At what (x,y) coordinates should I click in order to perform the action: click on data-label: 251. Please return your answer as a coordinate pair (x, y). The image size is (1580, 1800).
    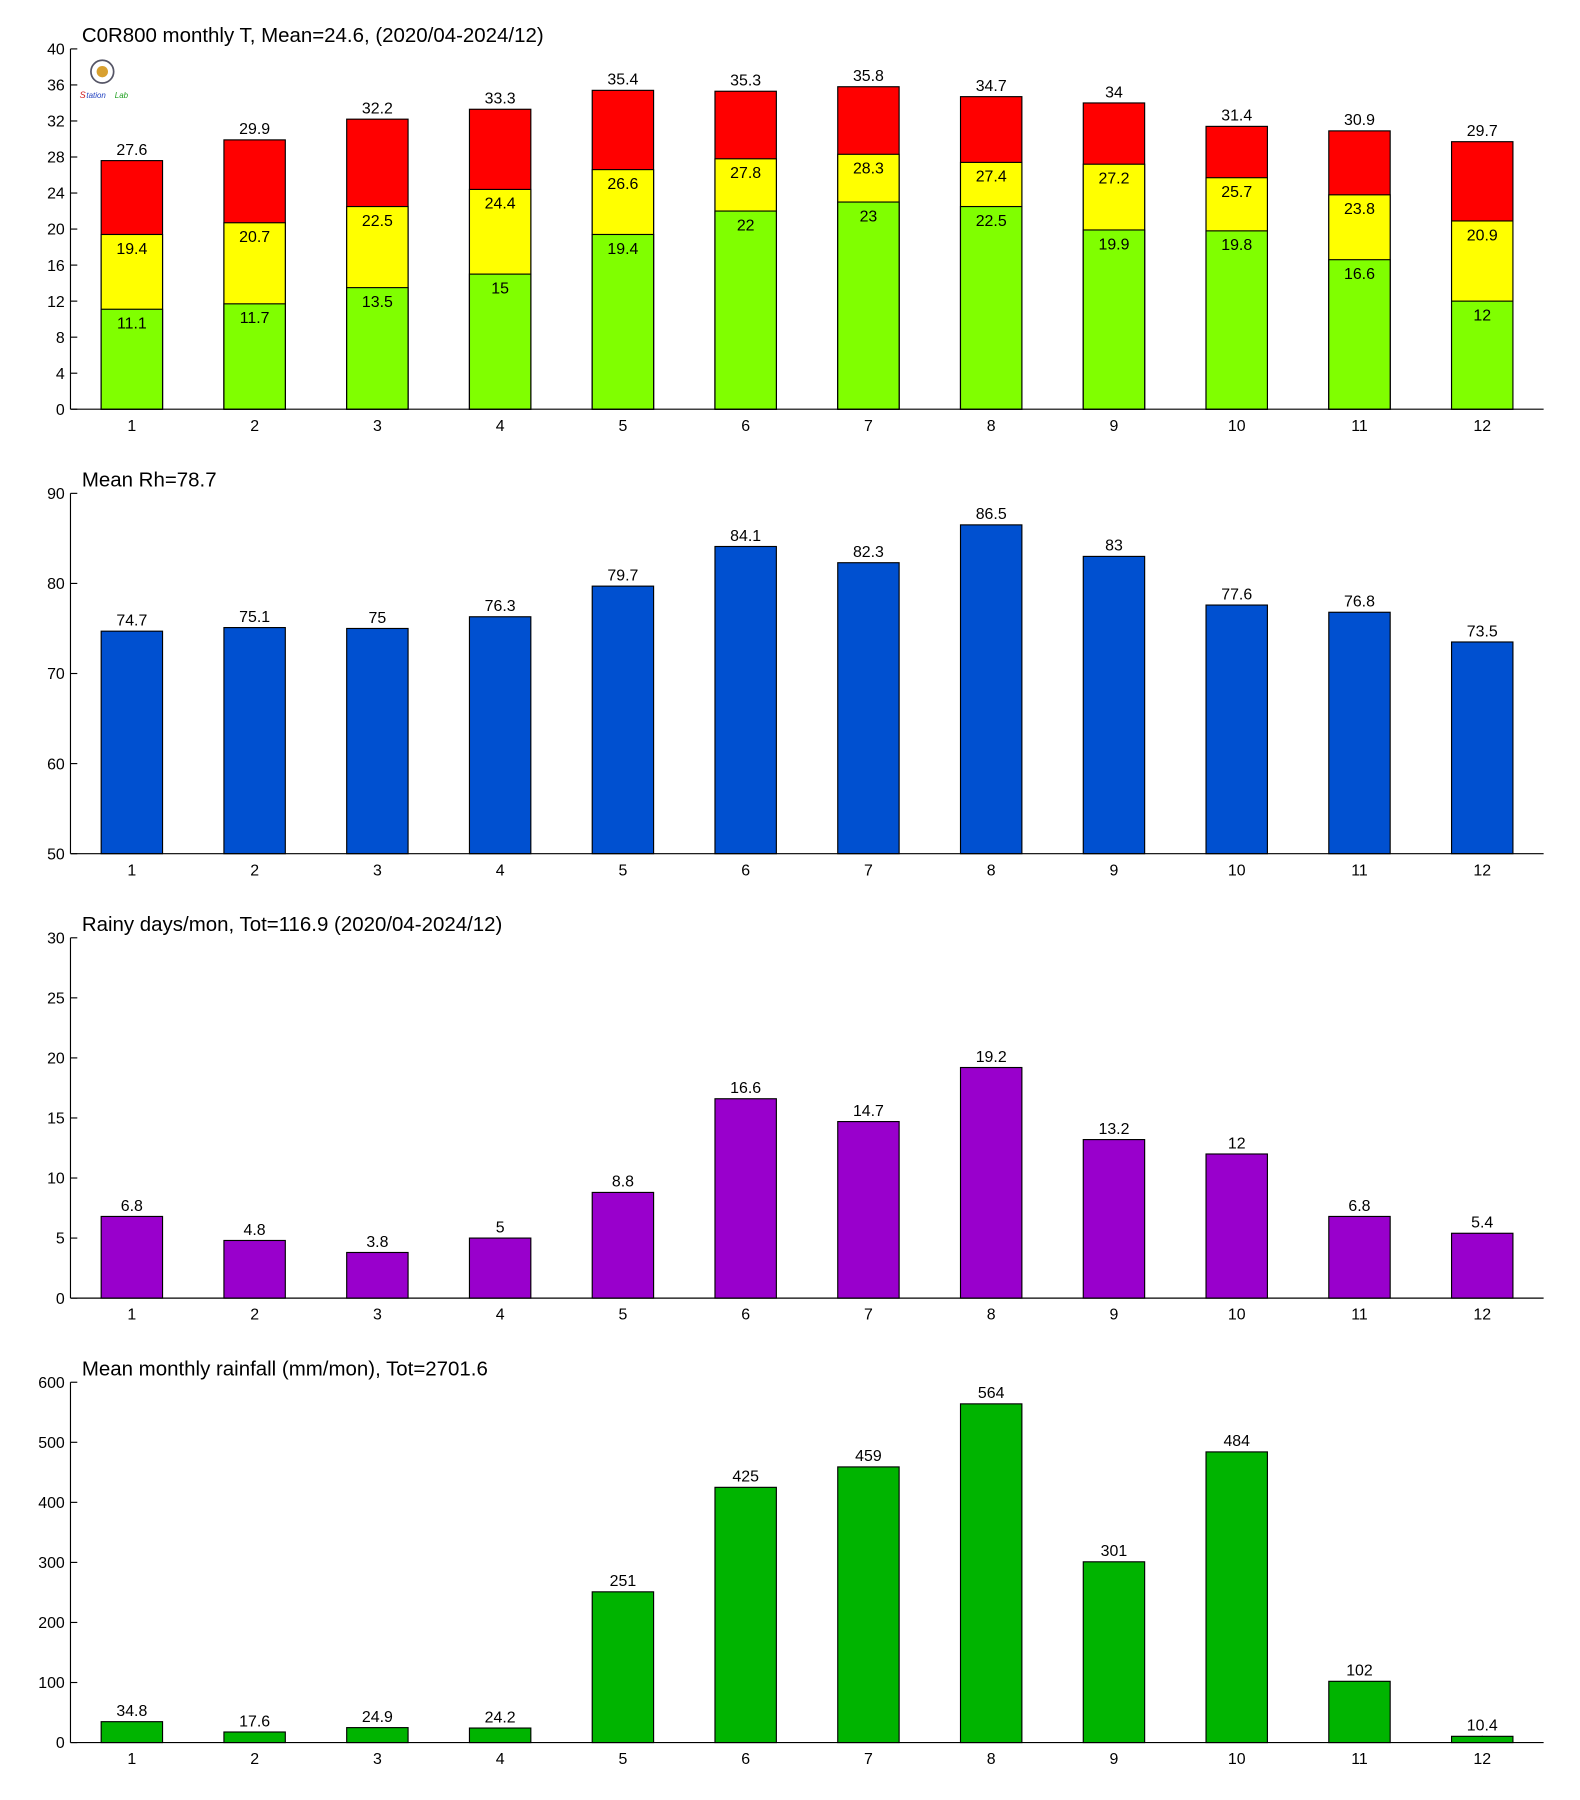
    Looking at the image, I should click on (623, 1581).